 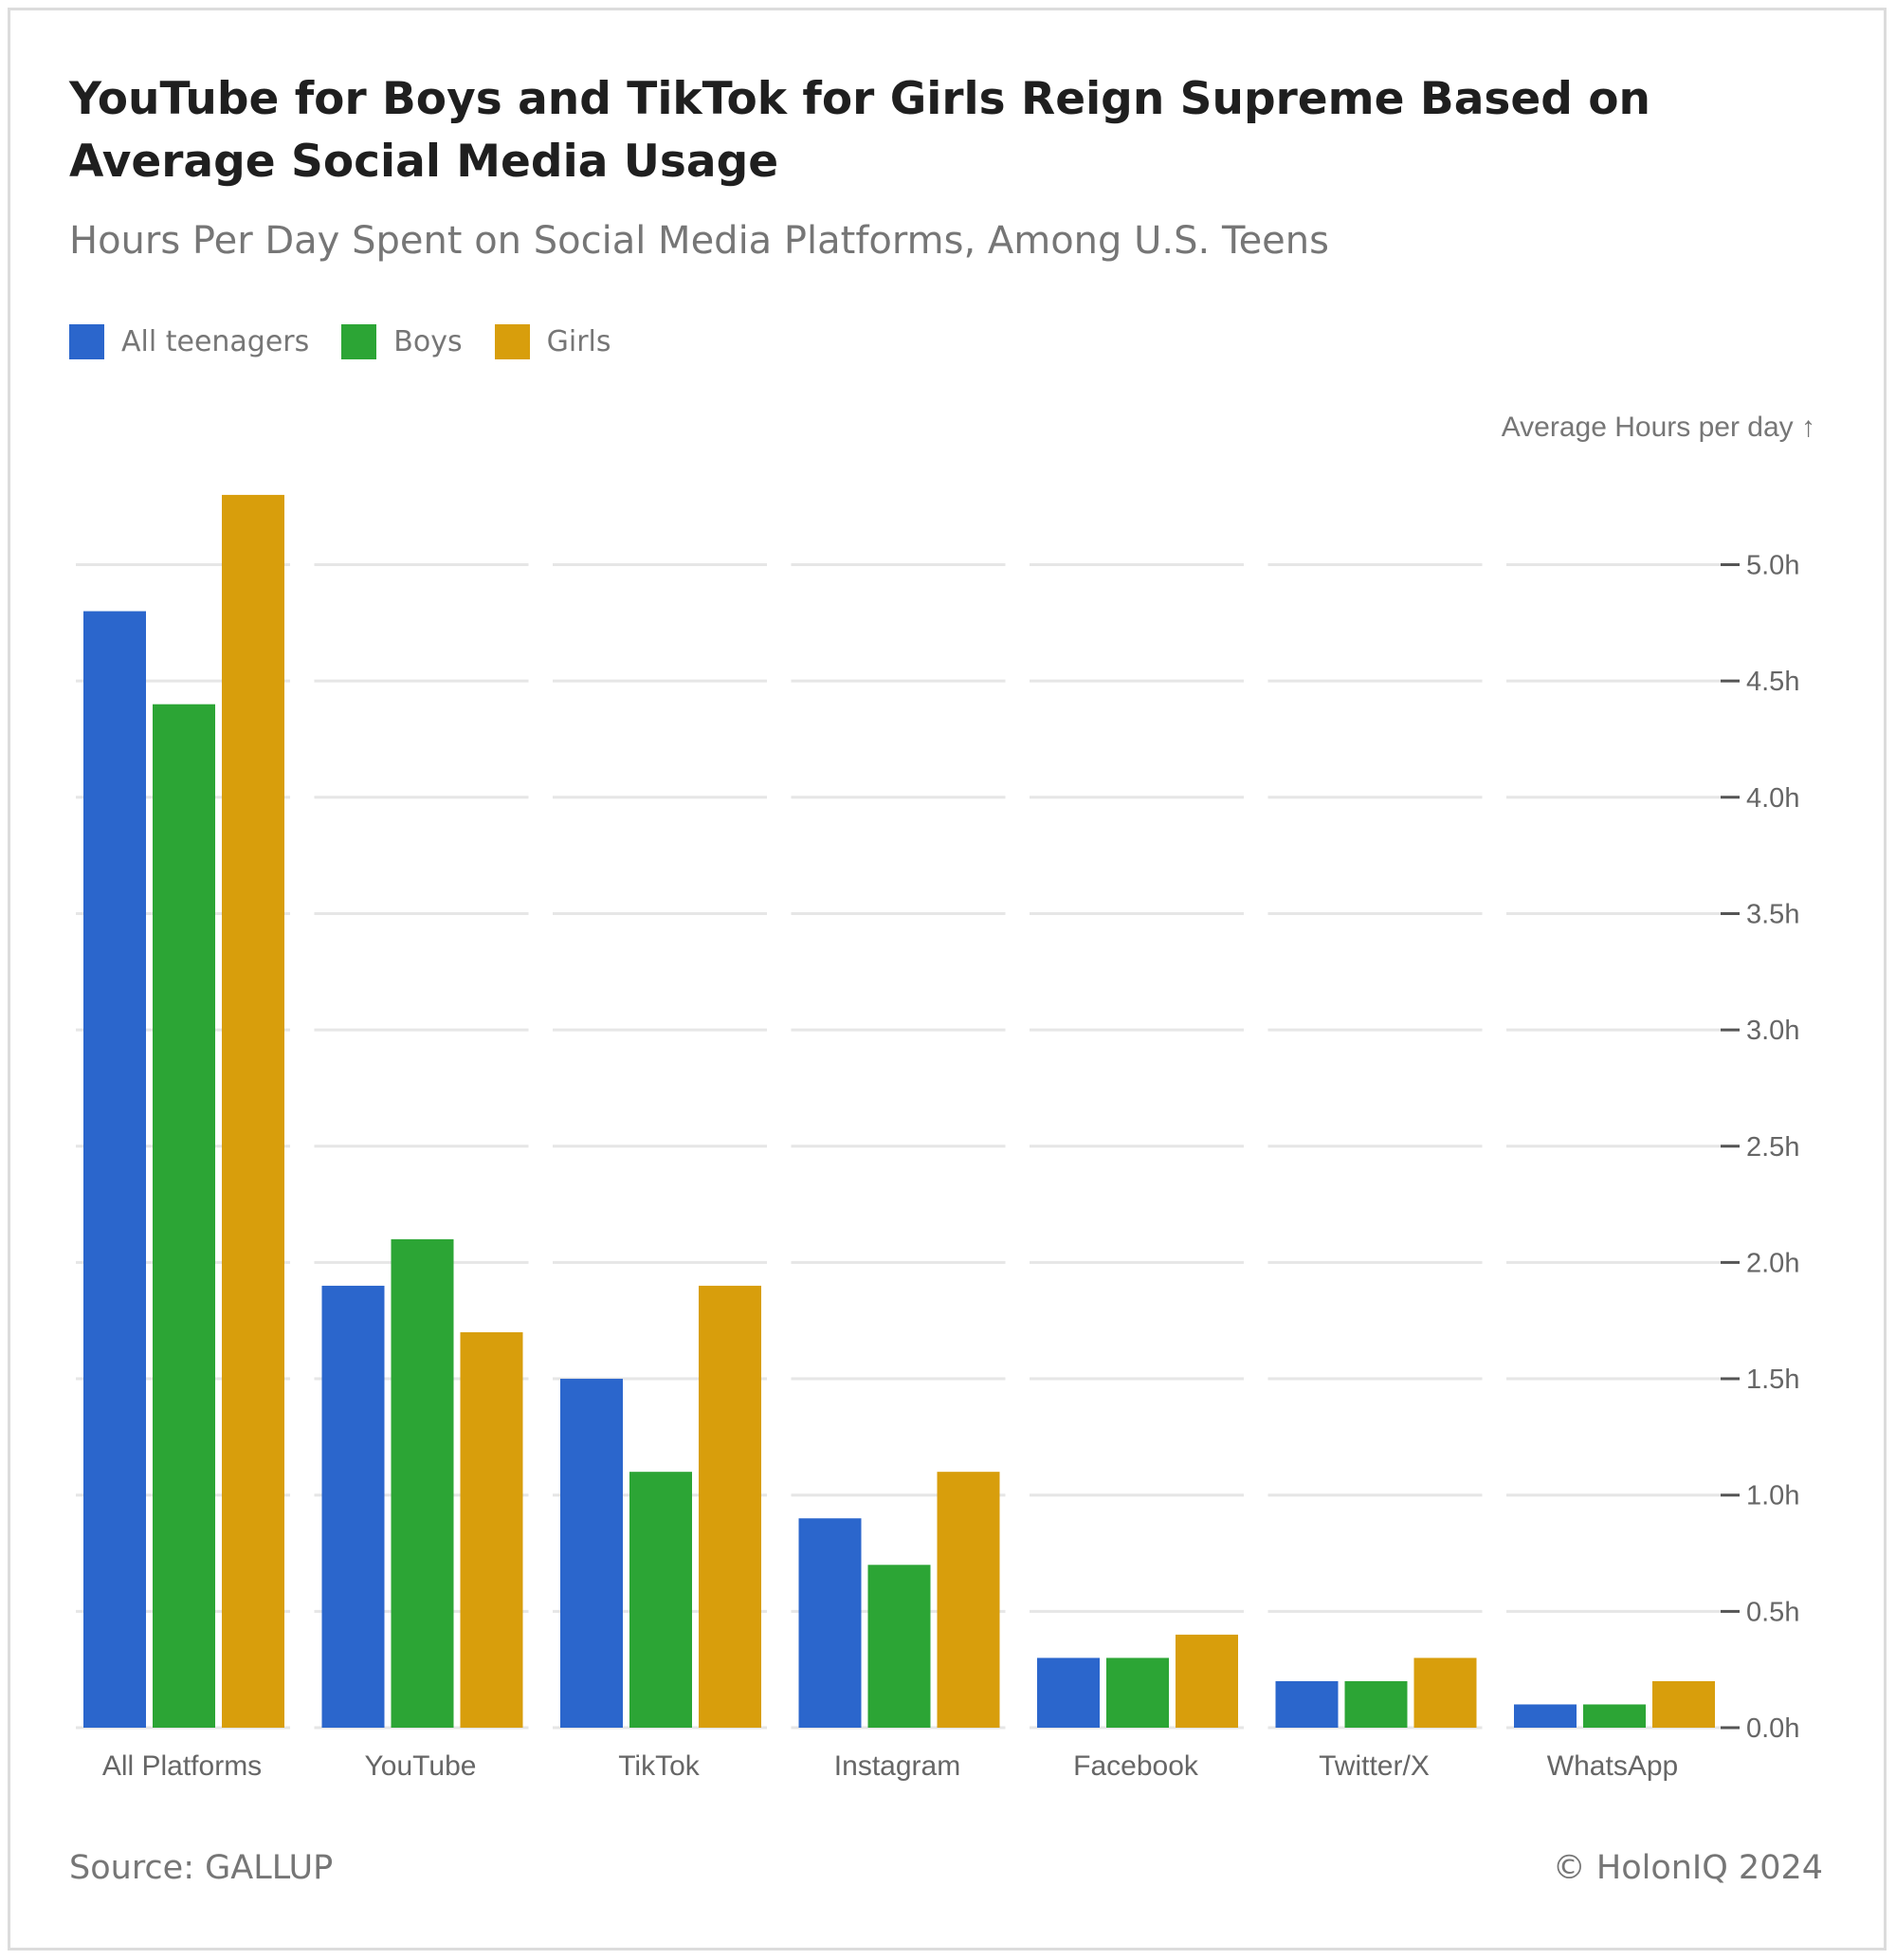 I want to click on bar-all-platforms-all-teenagers, so click(x=114, y=1169).